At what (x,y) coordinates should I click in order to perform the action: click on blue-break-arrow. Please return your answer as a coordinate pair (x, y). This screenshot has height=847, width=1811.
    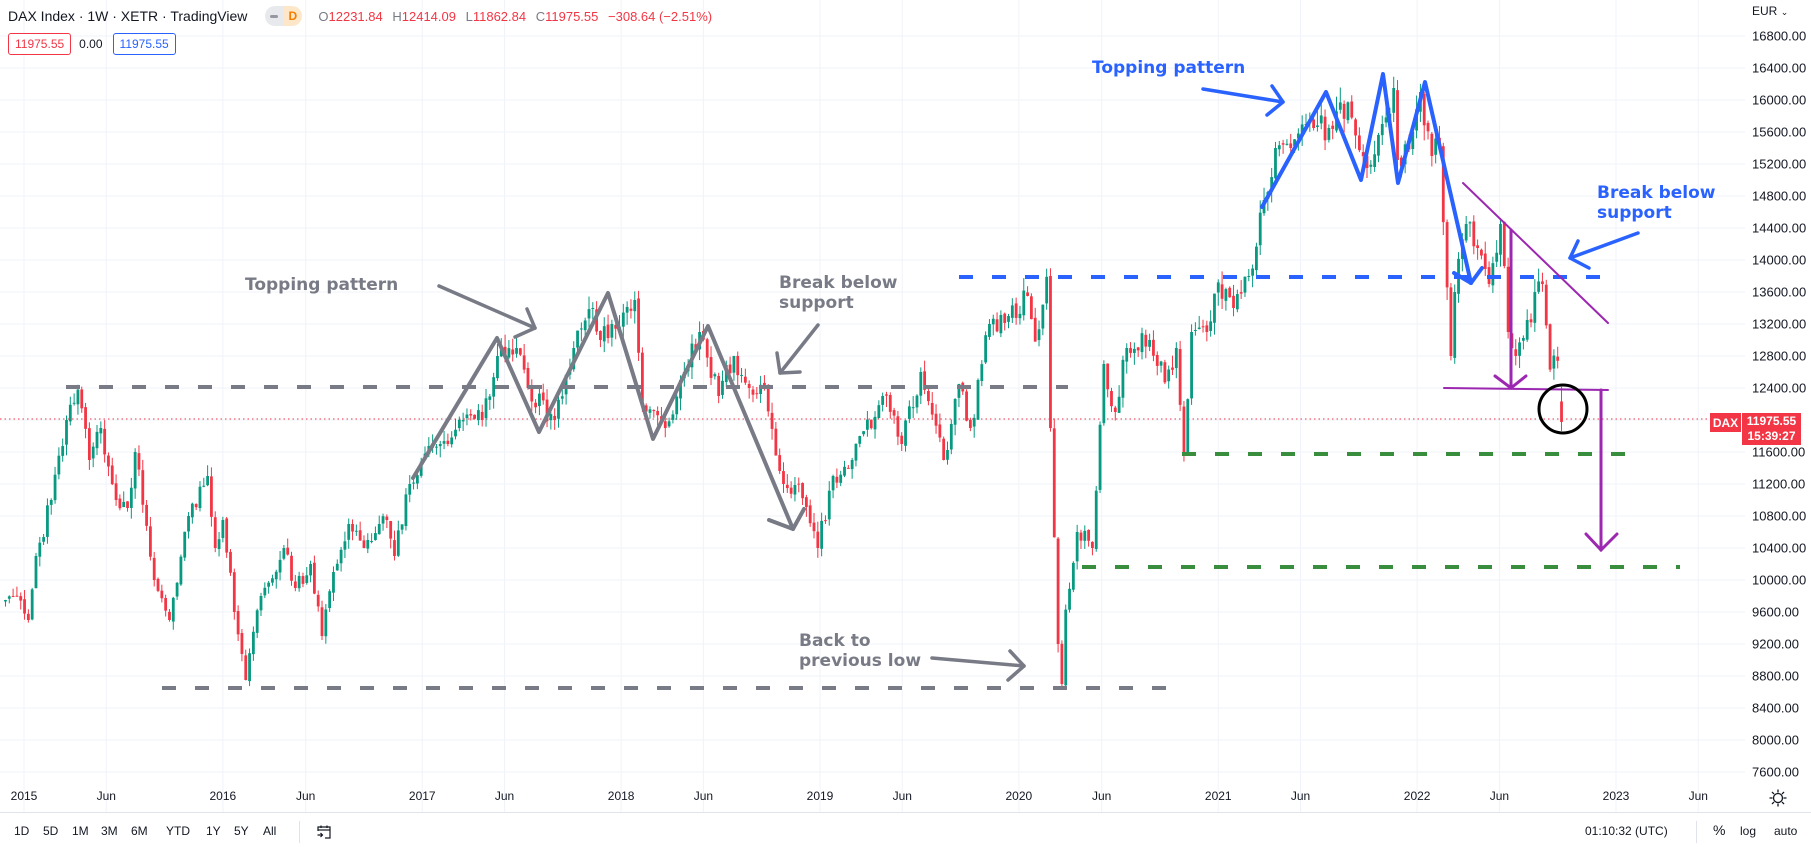
    Looking at the image, I should click on (1604, 245).